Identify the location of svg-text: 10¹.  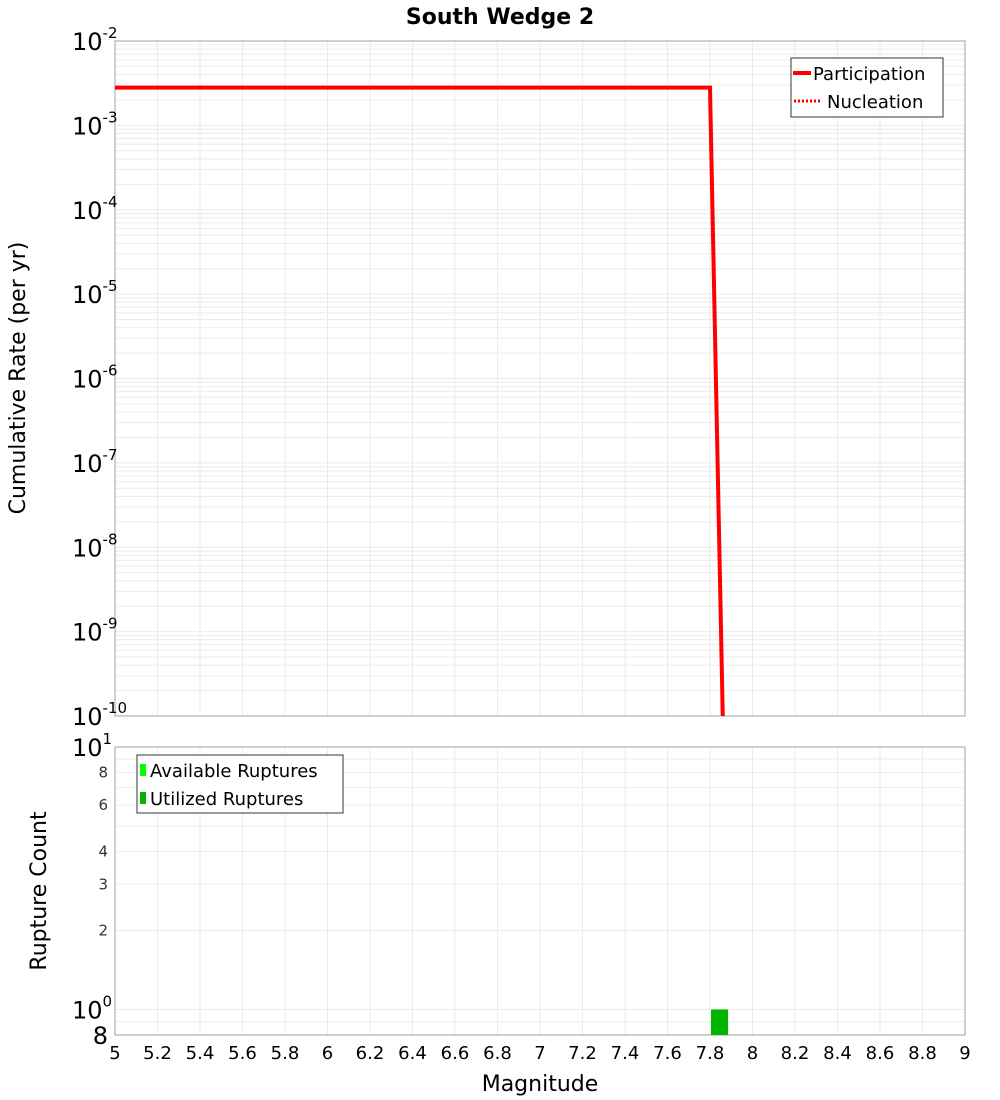
(92, 746).